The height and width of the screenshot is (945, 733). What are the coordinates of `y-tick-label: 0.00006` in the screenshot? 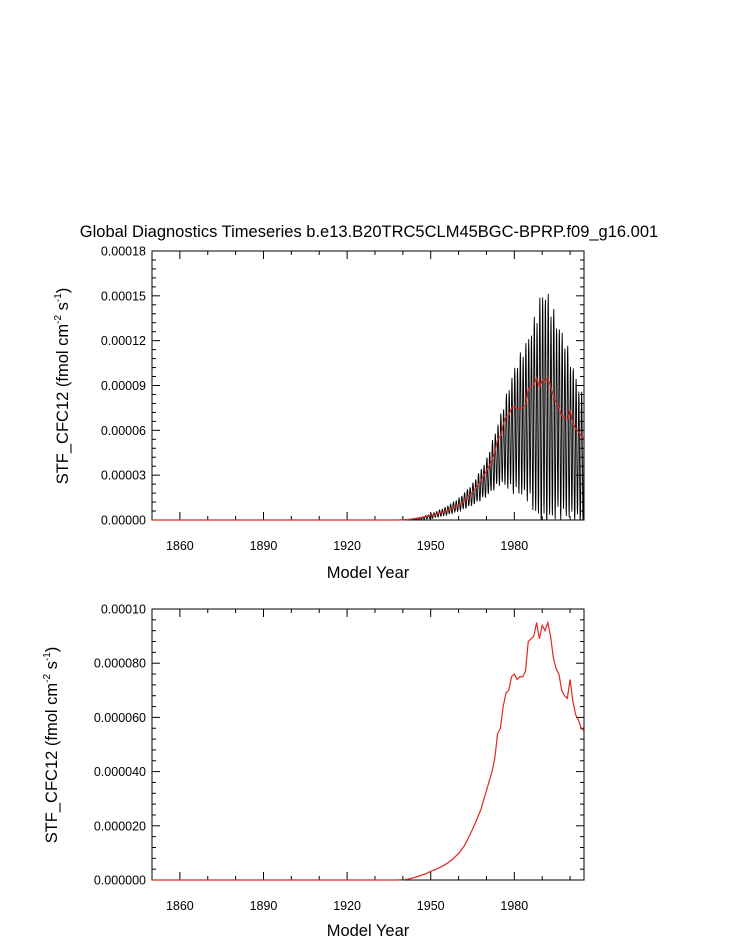 It's located at (123, 431).